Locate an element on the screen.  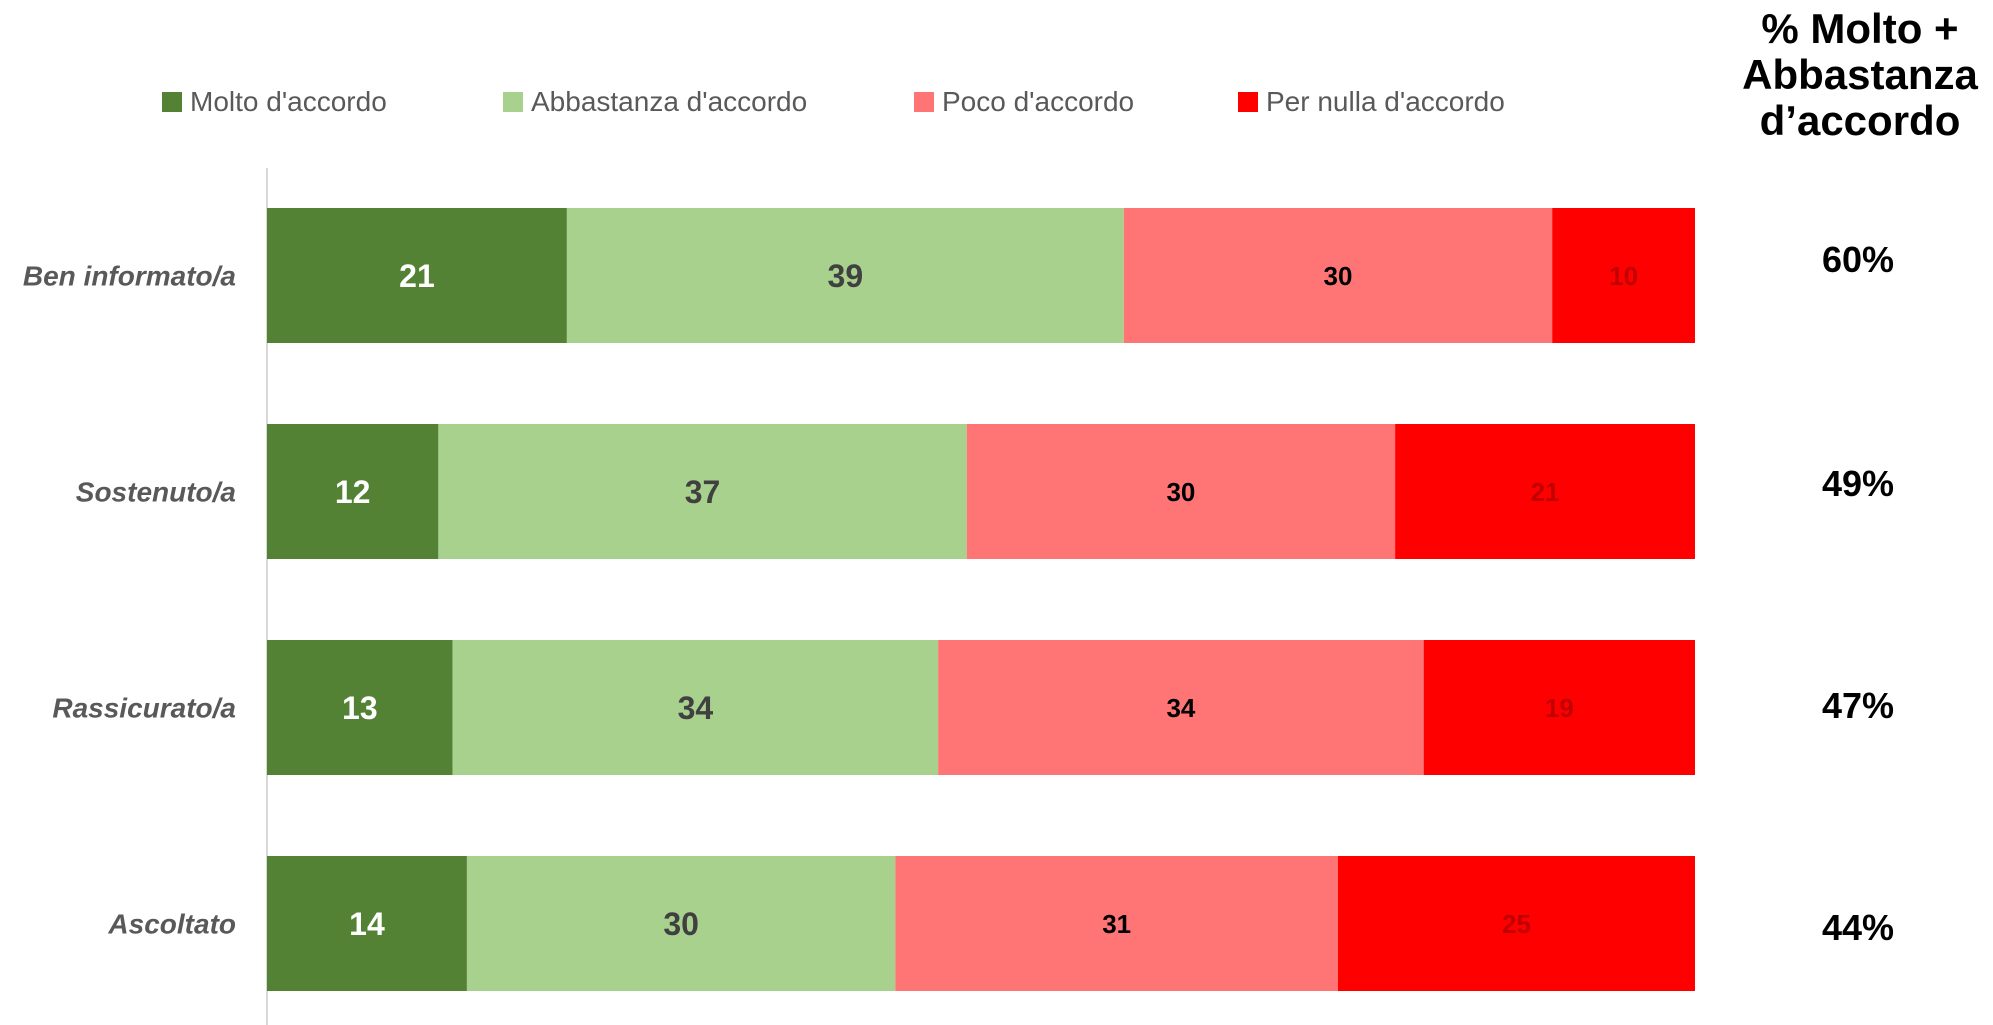
summary-value: 47% is located at coordinates (1858, 705).